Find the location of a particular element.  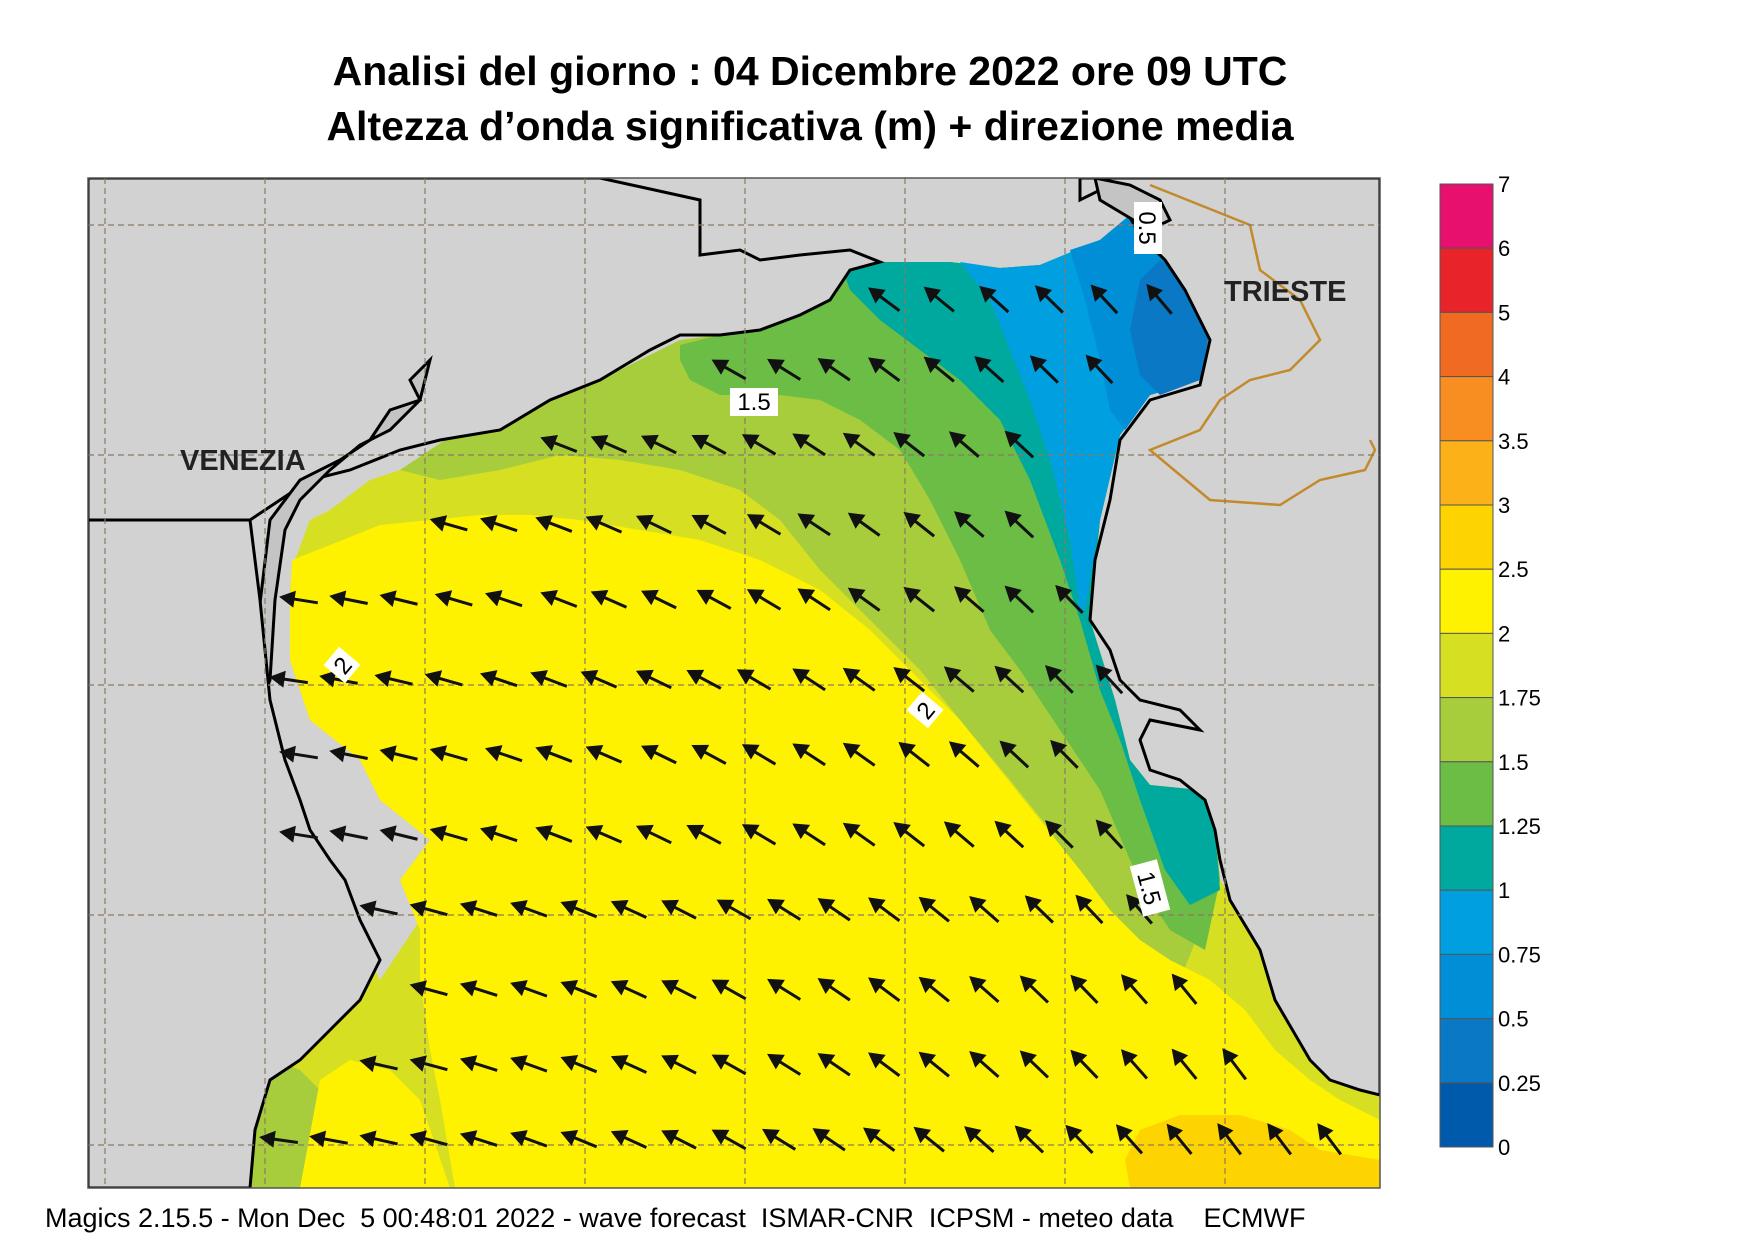

legend-level-label: 0 is located at coordinates (1504, 1147).